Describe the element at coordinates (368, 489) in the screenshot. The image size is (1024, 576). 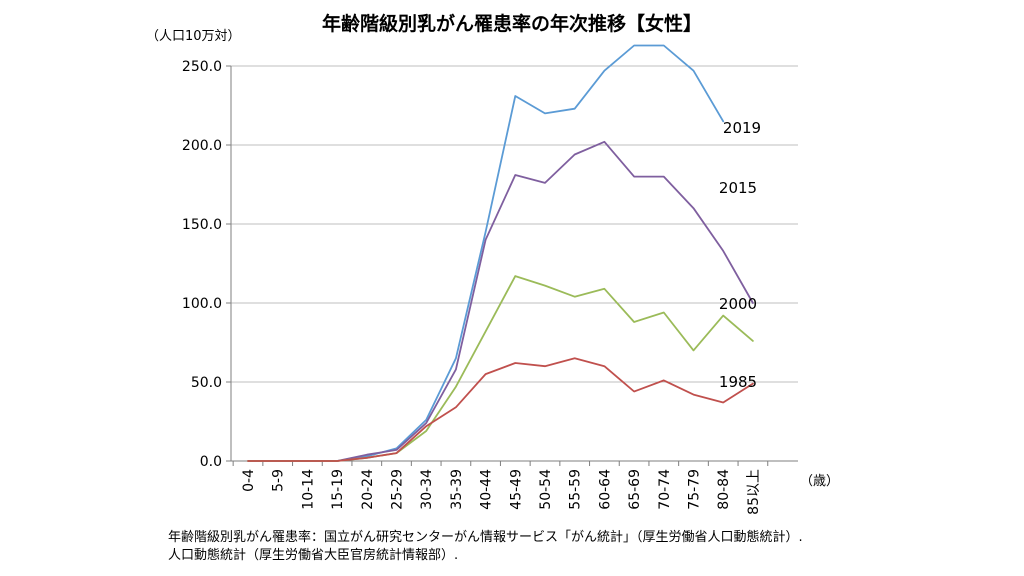
I see `x-tick-label: 20-24` at that location.